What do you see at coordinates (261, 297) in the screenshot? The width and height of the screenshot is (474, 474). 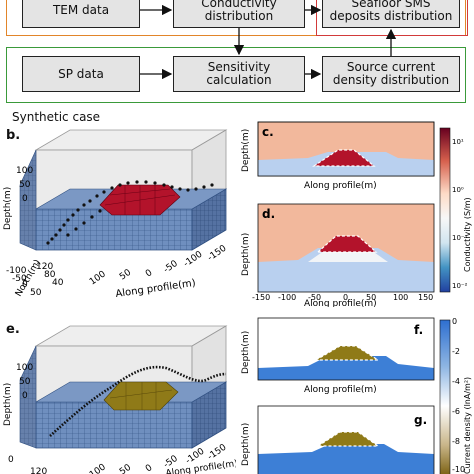 I see `d-xtick-1: -150` at bounding box center [261, 297].